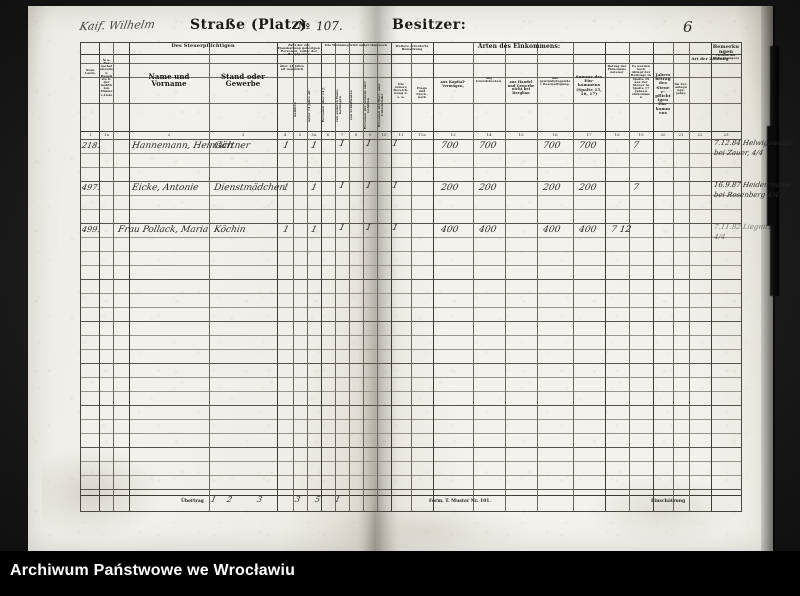  Describe the element at coordinates (163, 230) in the screenshot. I see `row-name: Frau Pollack, Maria` at that location.